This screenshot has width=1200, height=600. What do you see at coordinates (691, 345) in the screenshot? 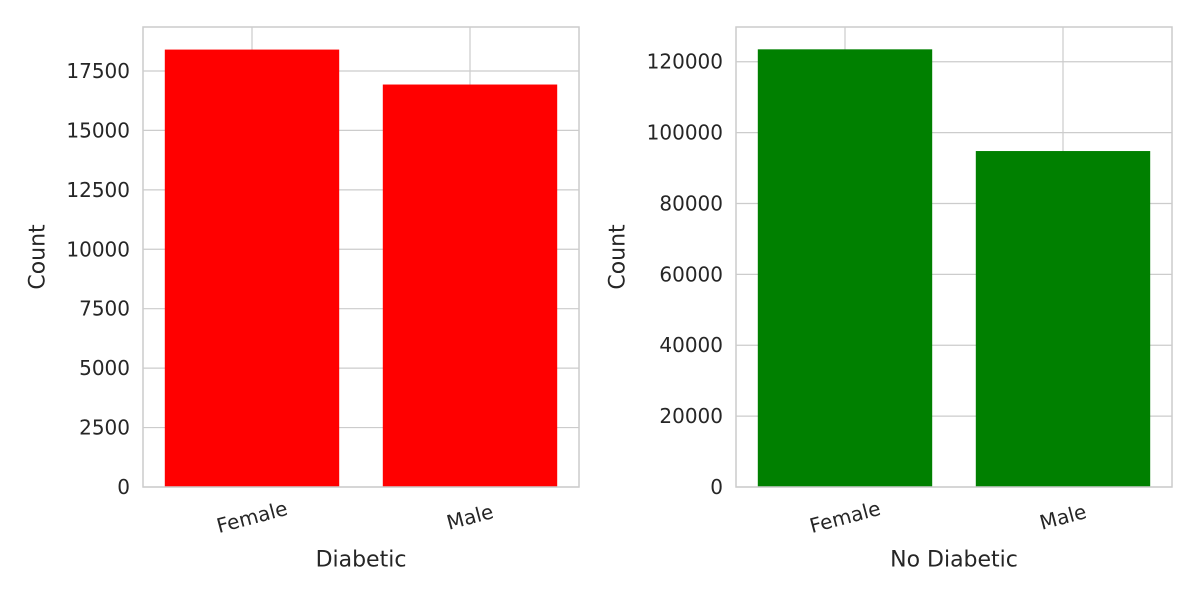
I see `y-tick-label: 40000` at bounding box center [691, 345].